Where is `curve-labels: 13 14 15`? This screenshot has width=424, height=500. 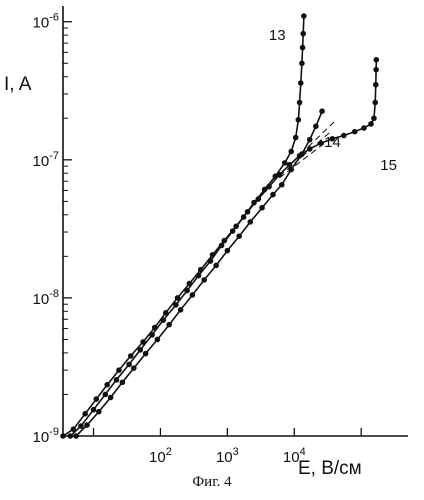 curve-labels: 13 14 15 is located at coordinates (333, 100).